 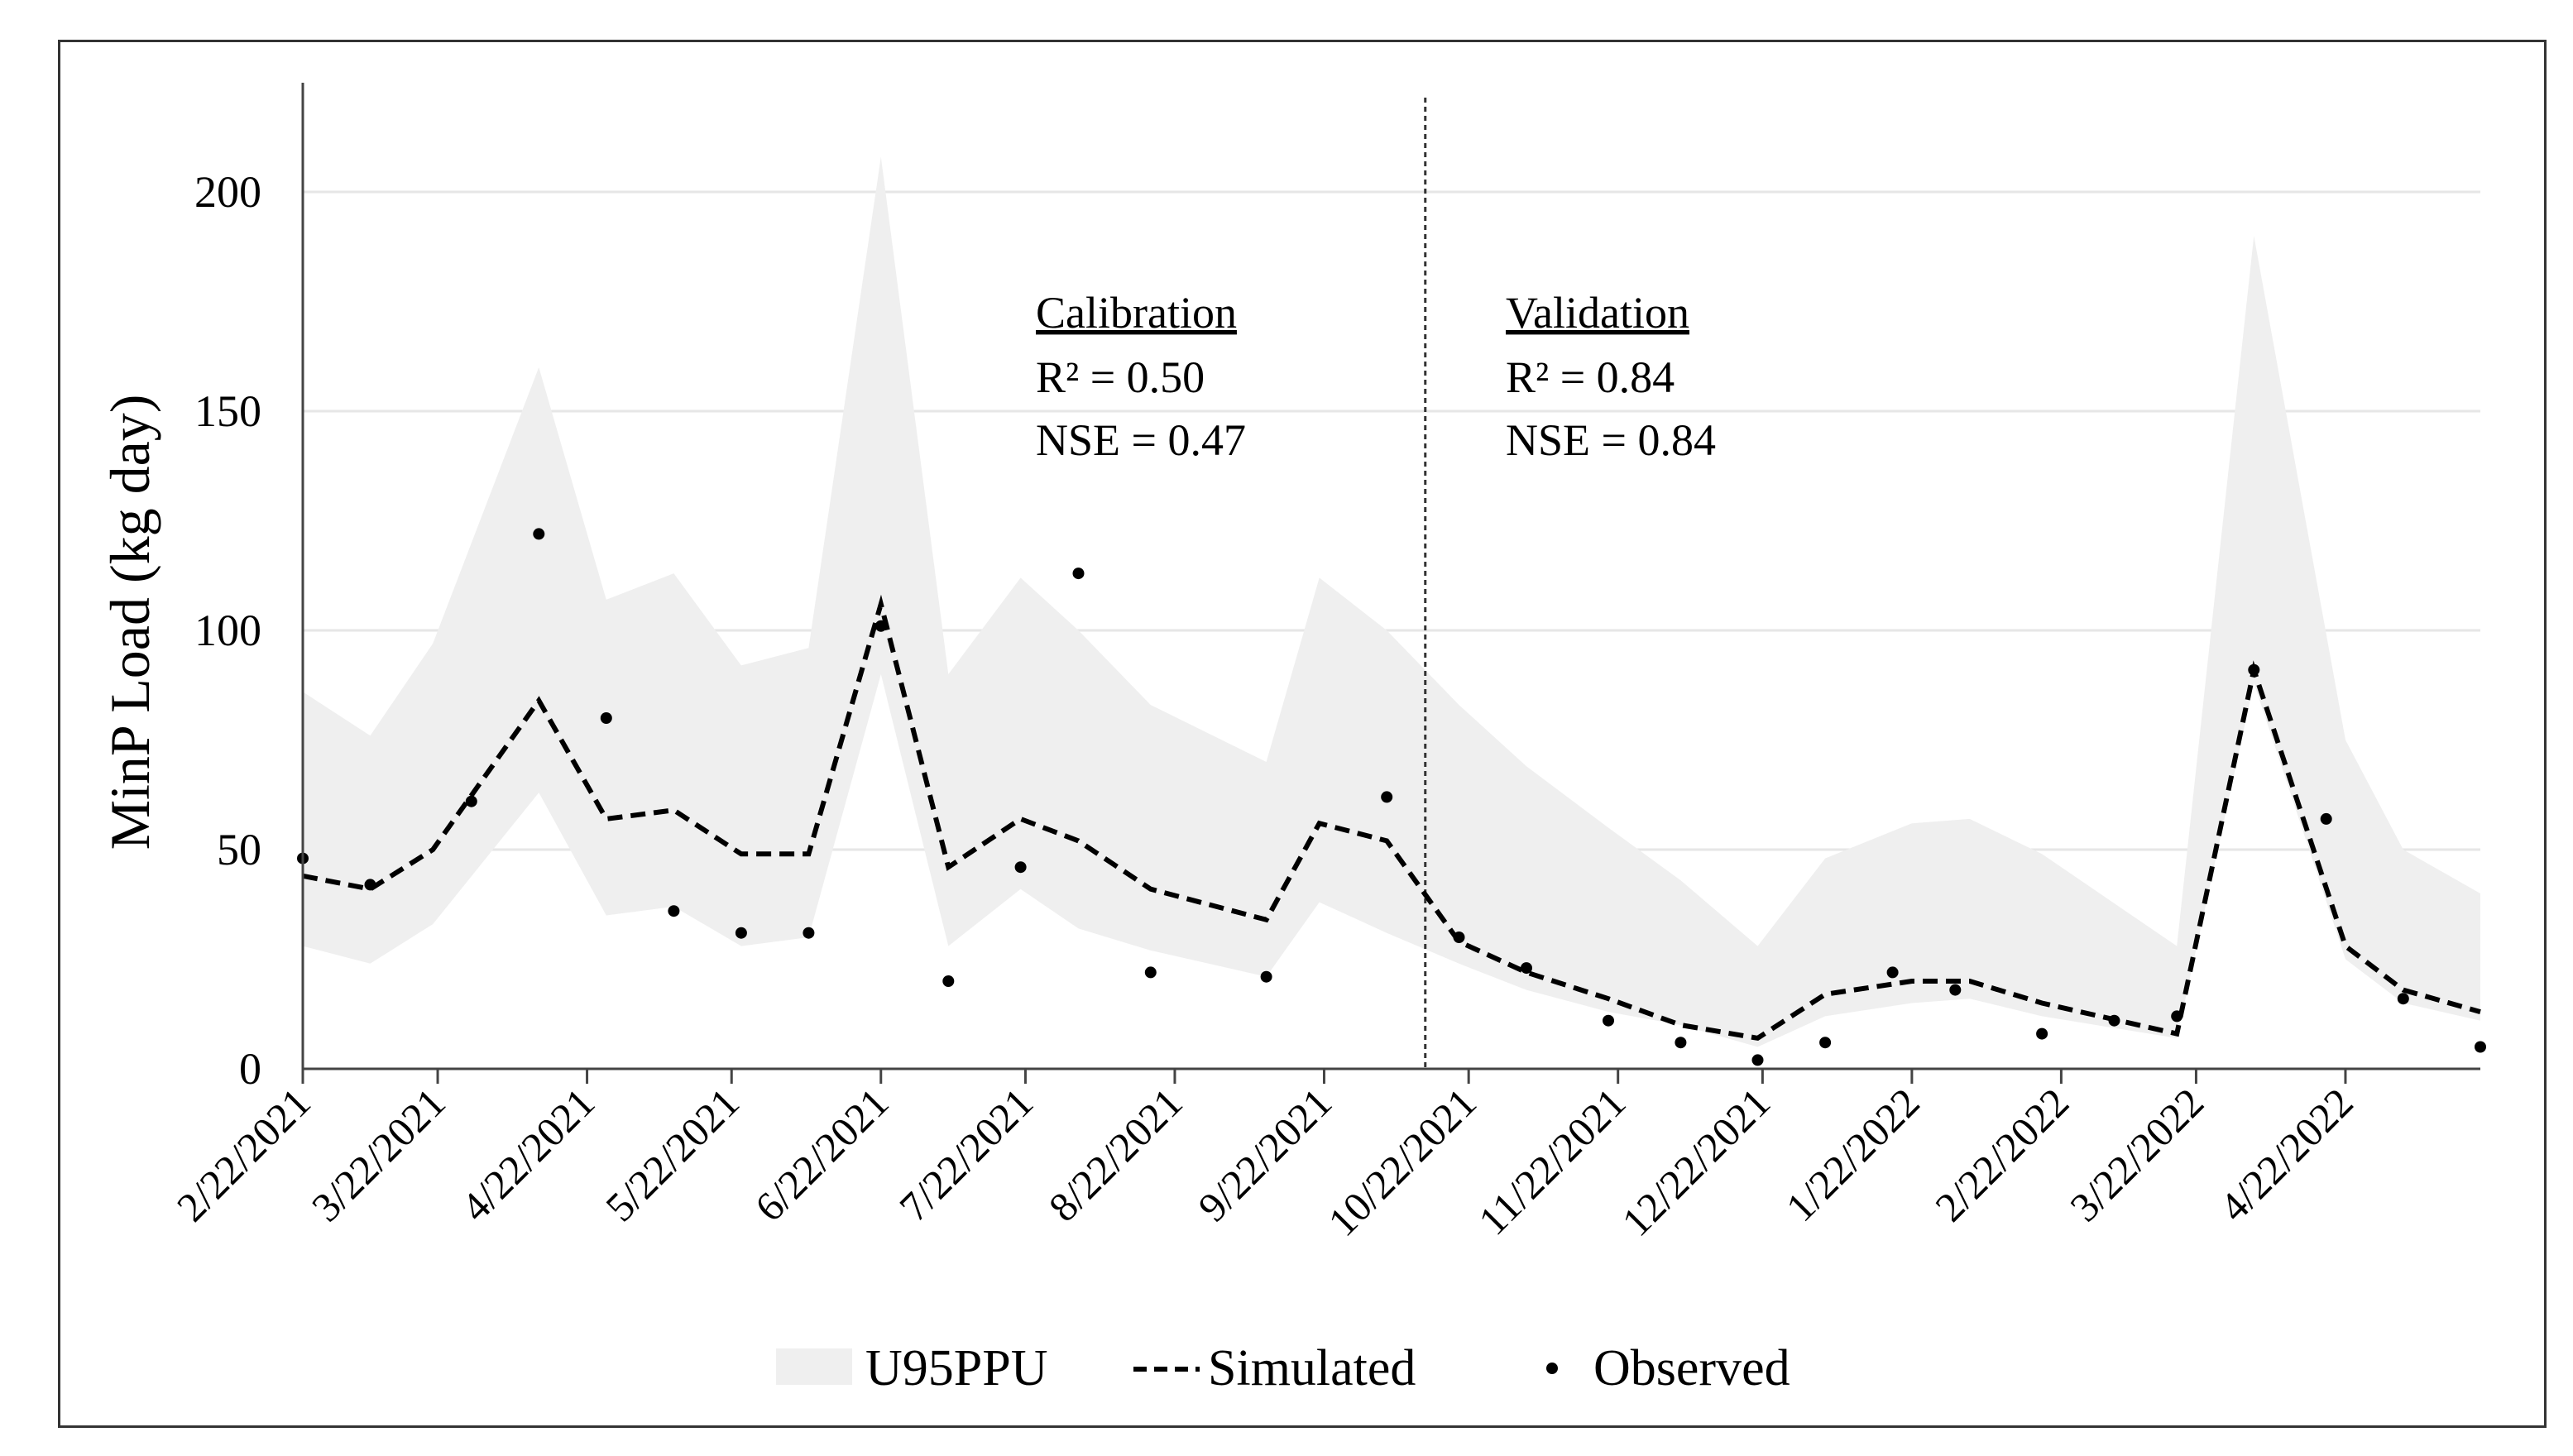 I want to click on x-tick-label-5: 7/22/2021, so click(x=966, y=1154).